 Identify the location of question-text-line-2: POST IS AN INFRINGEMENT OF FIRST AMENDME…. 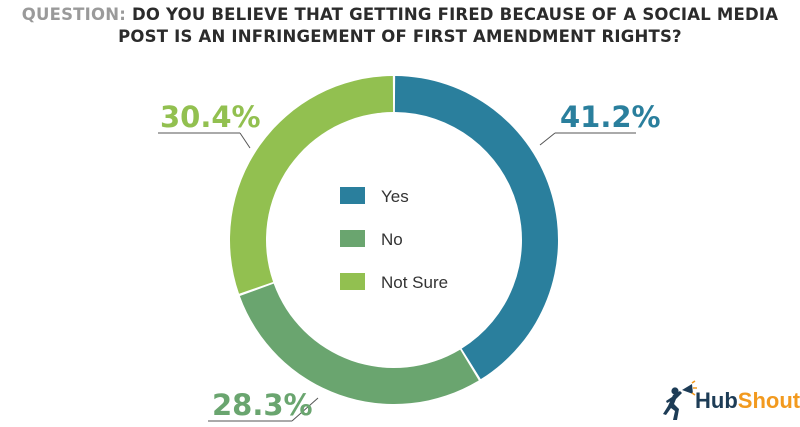
(400, 36).